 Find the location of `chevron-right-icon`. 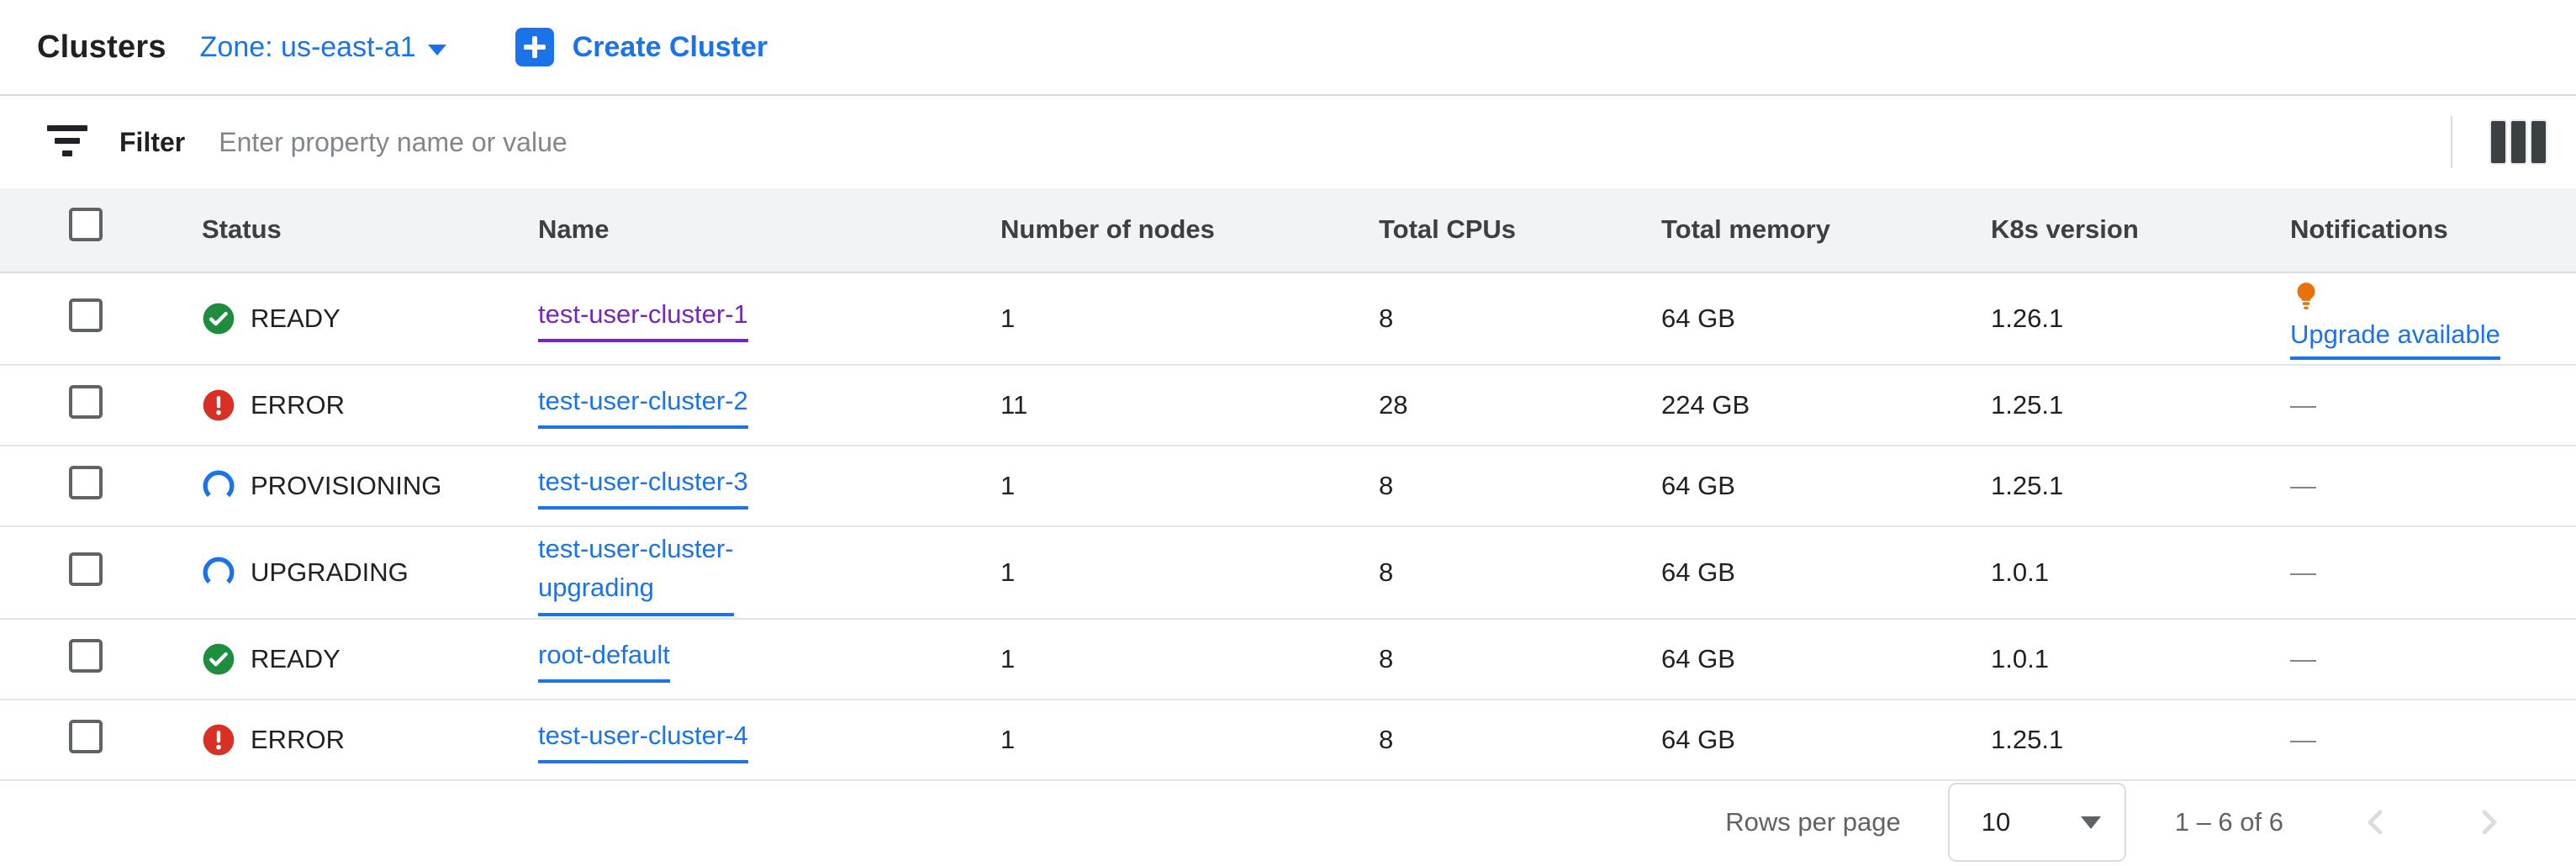

chevron-right-icon is located at coordinates (2489, 822).